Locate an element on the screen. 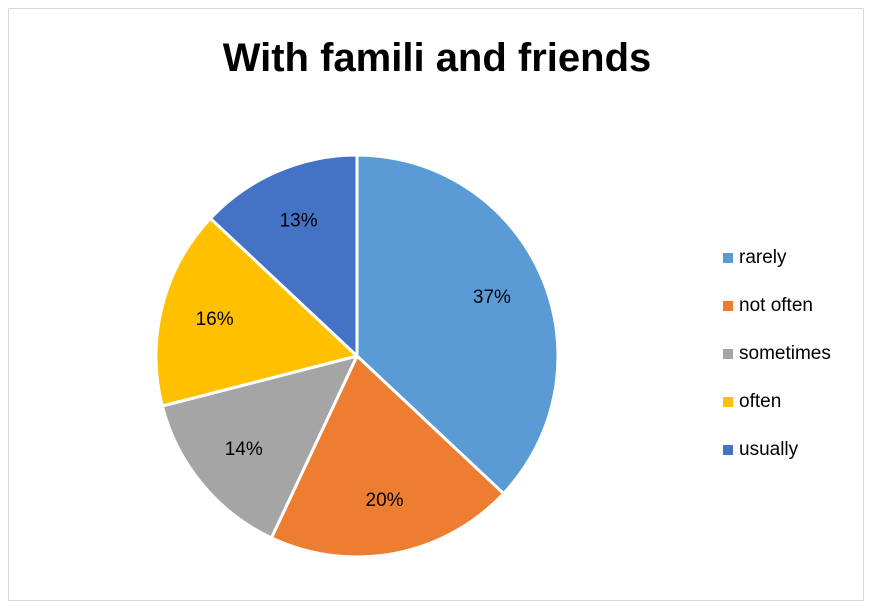 The image size is (874, 611). legend-label-often: often is located at coordinates (760, 401).